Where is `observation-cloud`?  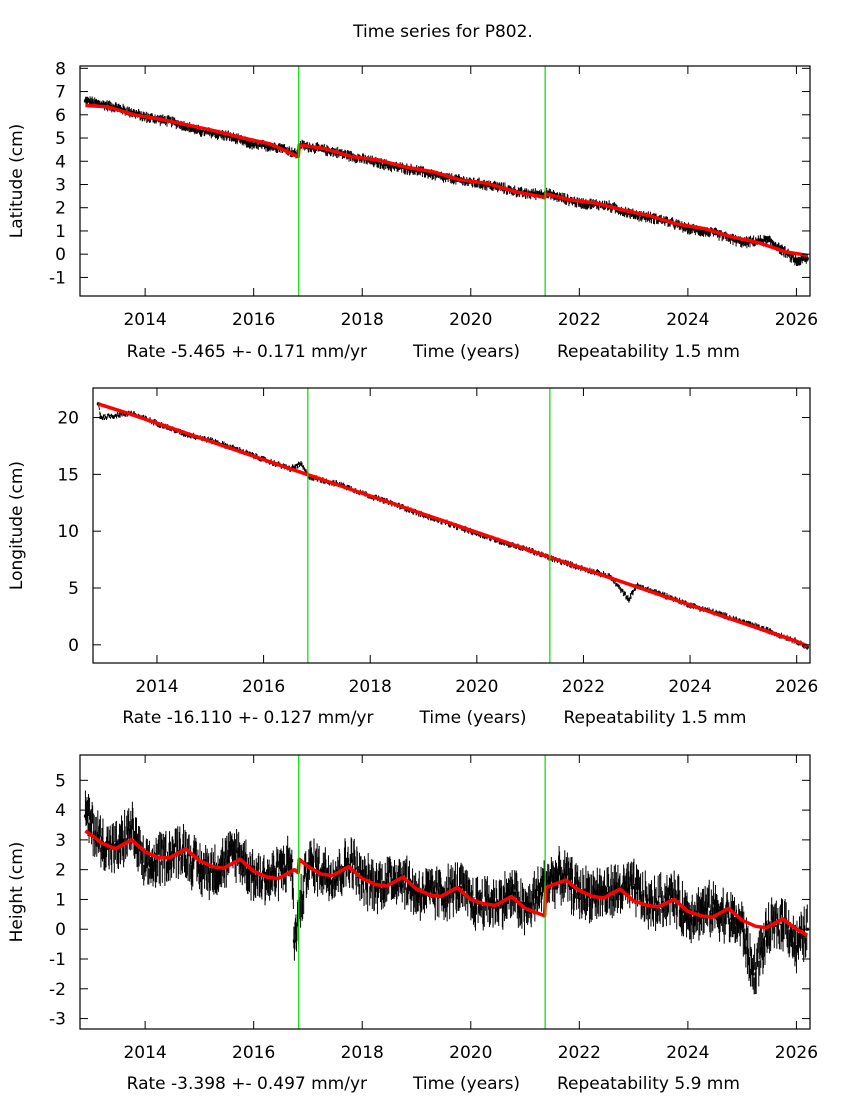
observation-cloud is located at coordinates (446, 181).